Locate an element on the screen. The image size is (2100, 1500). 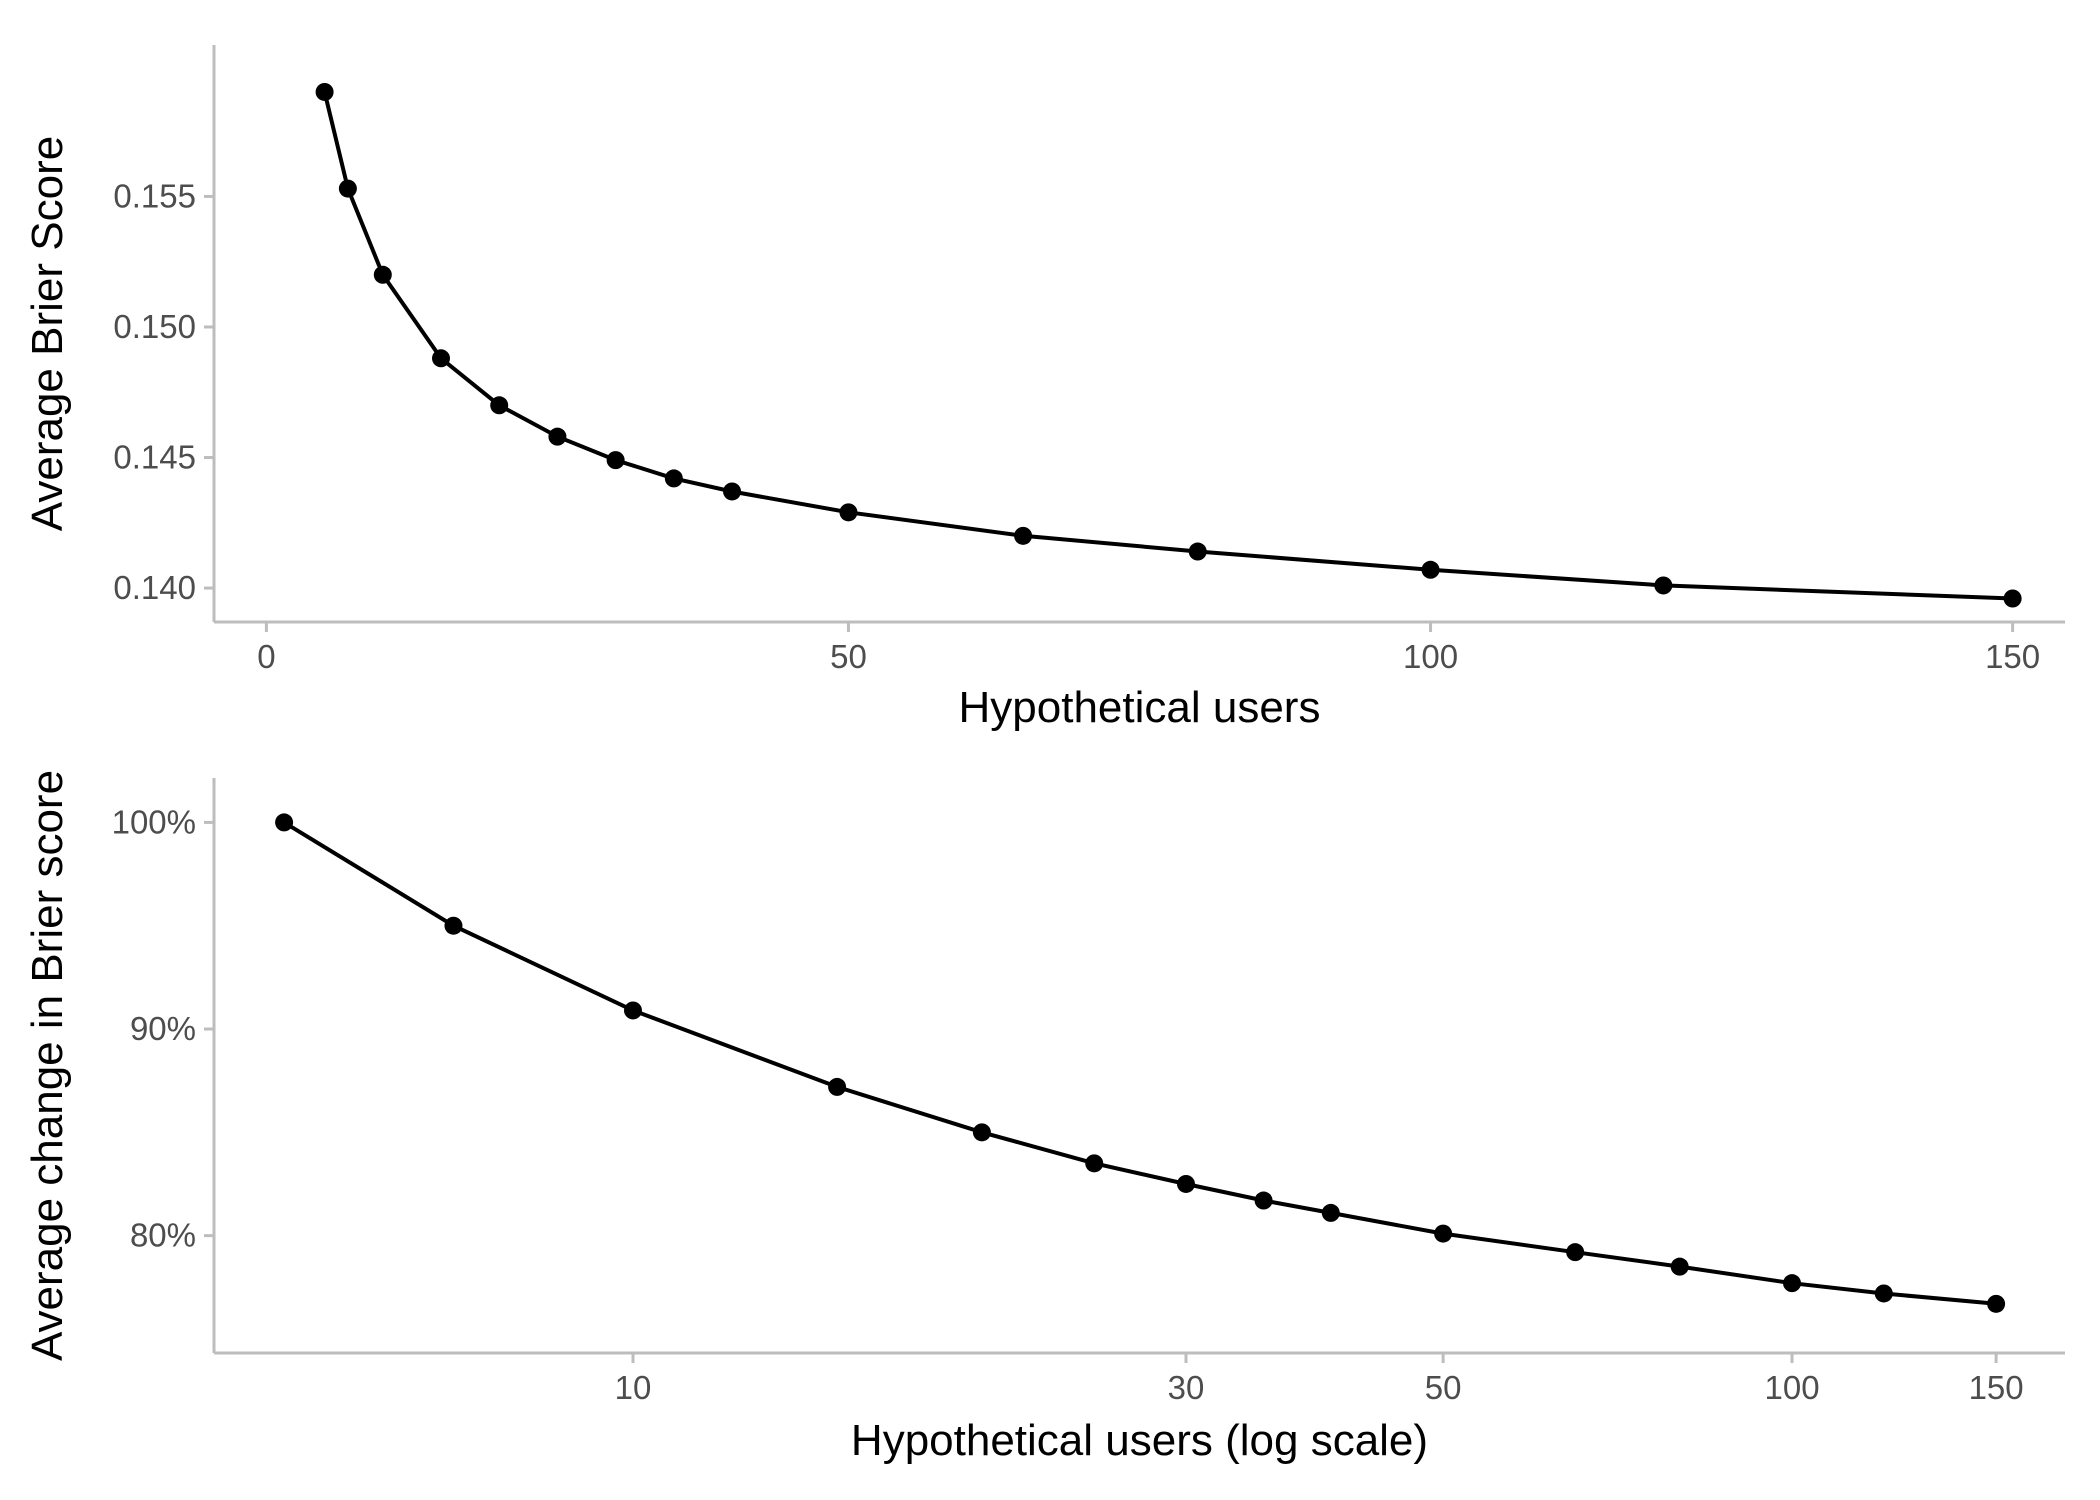
bottom-y-tick-label: 100% is located at coordinates (154, 821).